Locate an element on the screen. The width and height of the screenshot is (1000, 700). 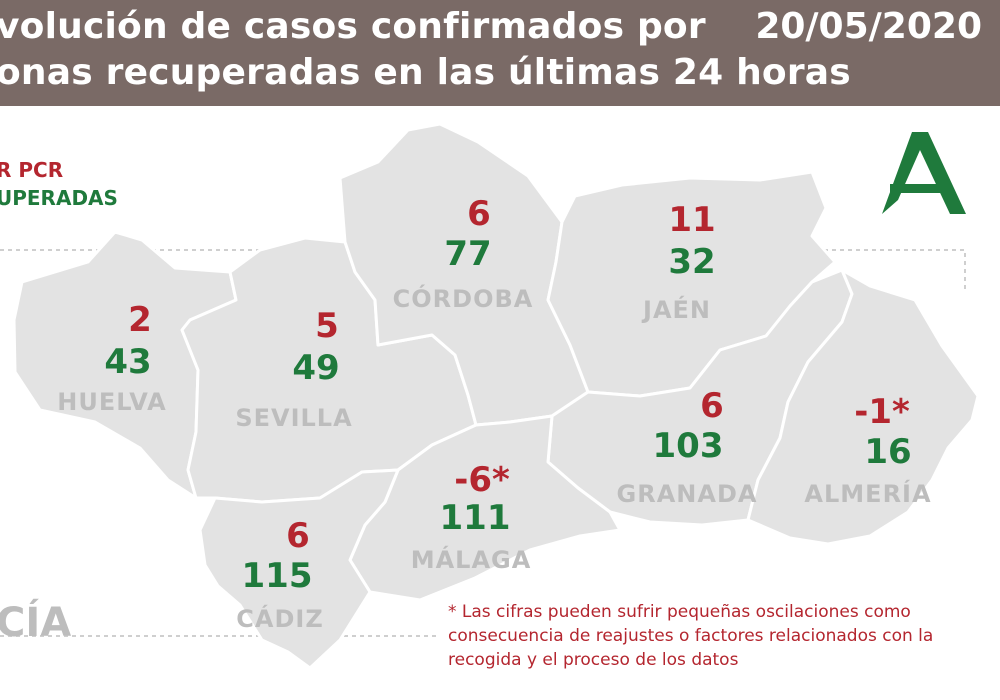
cordoba-label: CÓRDOBA is located at coordinates (463, 299).